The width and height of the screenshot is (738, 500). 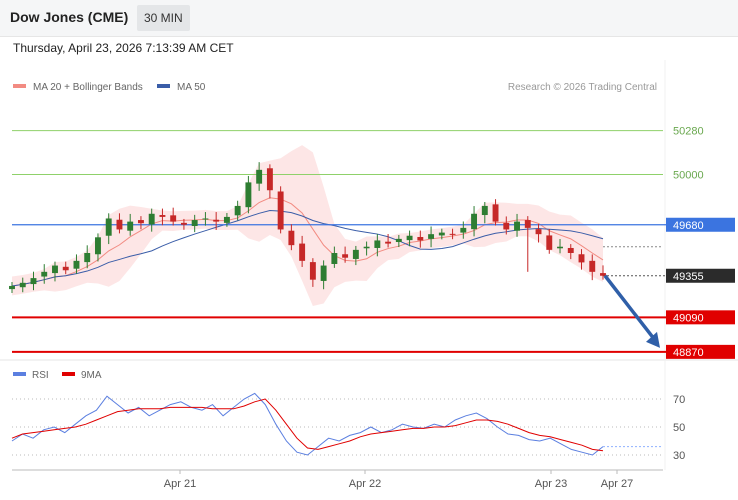 What do you see at coordinates (653, 339) in the screenshot?
I see `forecast-arrowhead` at bounding box center [653, 339].